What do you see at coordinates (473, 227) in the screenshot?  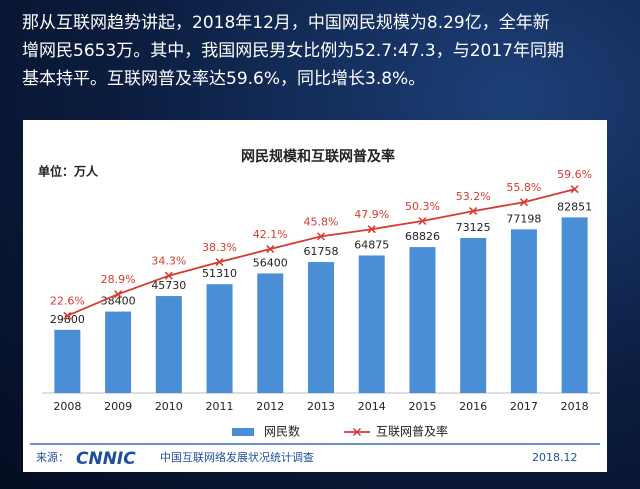 I see `bar-value-label: 73125` at bounding box center [473, 227].